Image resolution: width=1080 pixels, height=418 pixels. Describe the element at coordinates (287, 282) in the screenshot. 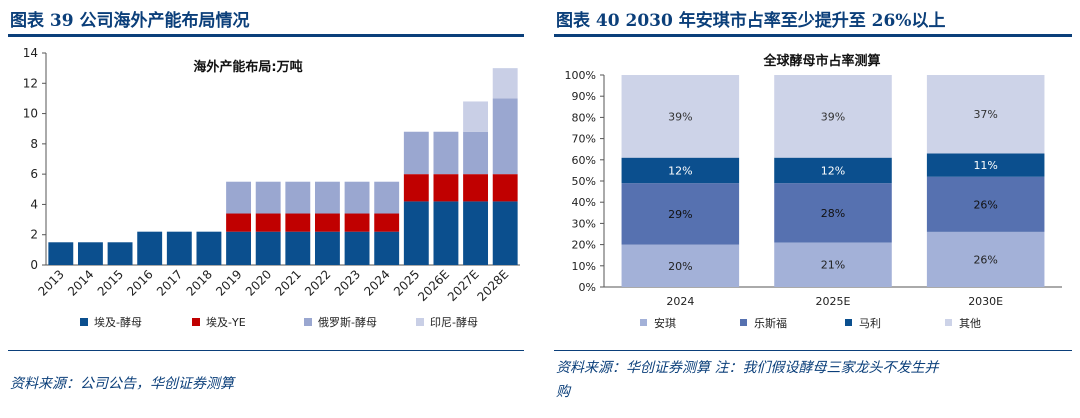

I see `x-tick-label: 2021` at that location.